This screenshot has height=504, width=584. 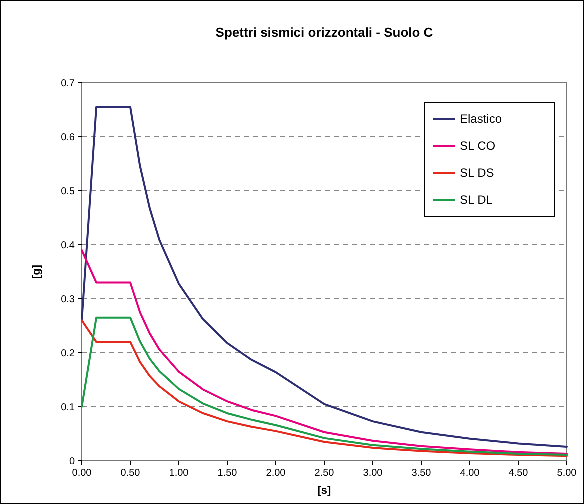 What do you see at coordinates (68, 408) in the screenshot?
I see `y-tick-label: 0.1` at bounding box center [68, 408].